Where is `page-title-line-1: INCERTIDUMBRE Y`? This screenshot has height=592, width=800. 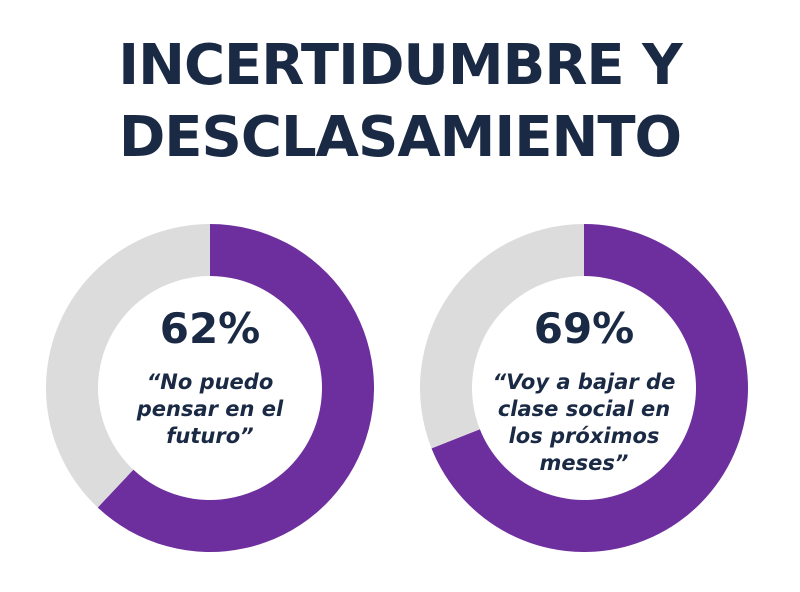 page-title-line-1: INCERTIDUMBRE Y is located at coordinates (400, 65).